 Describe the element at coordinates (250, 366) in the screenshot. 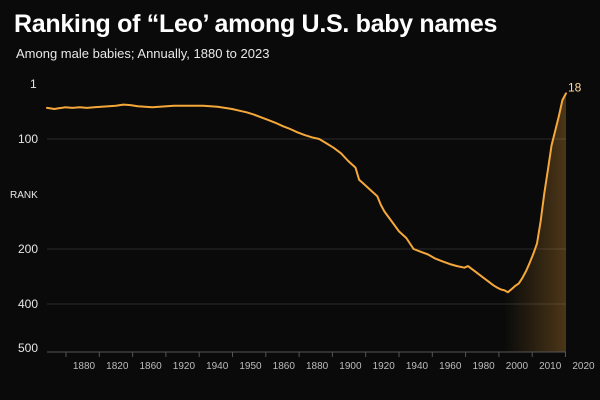

I see `x-tick-label: 1950` at that location.